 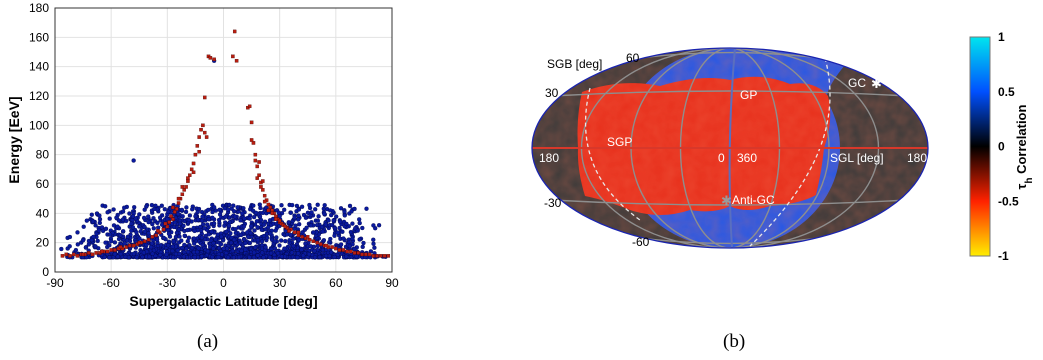 I want to click on caption-a: (a), so click(x=208, y=341).